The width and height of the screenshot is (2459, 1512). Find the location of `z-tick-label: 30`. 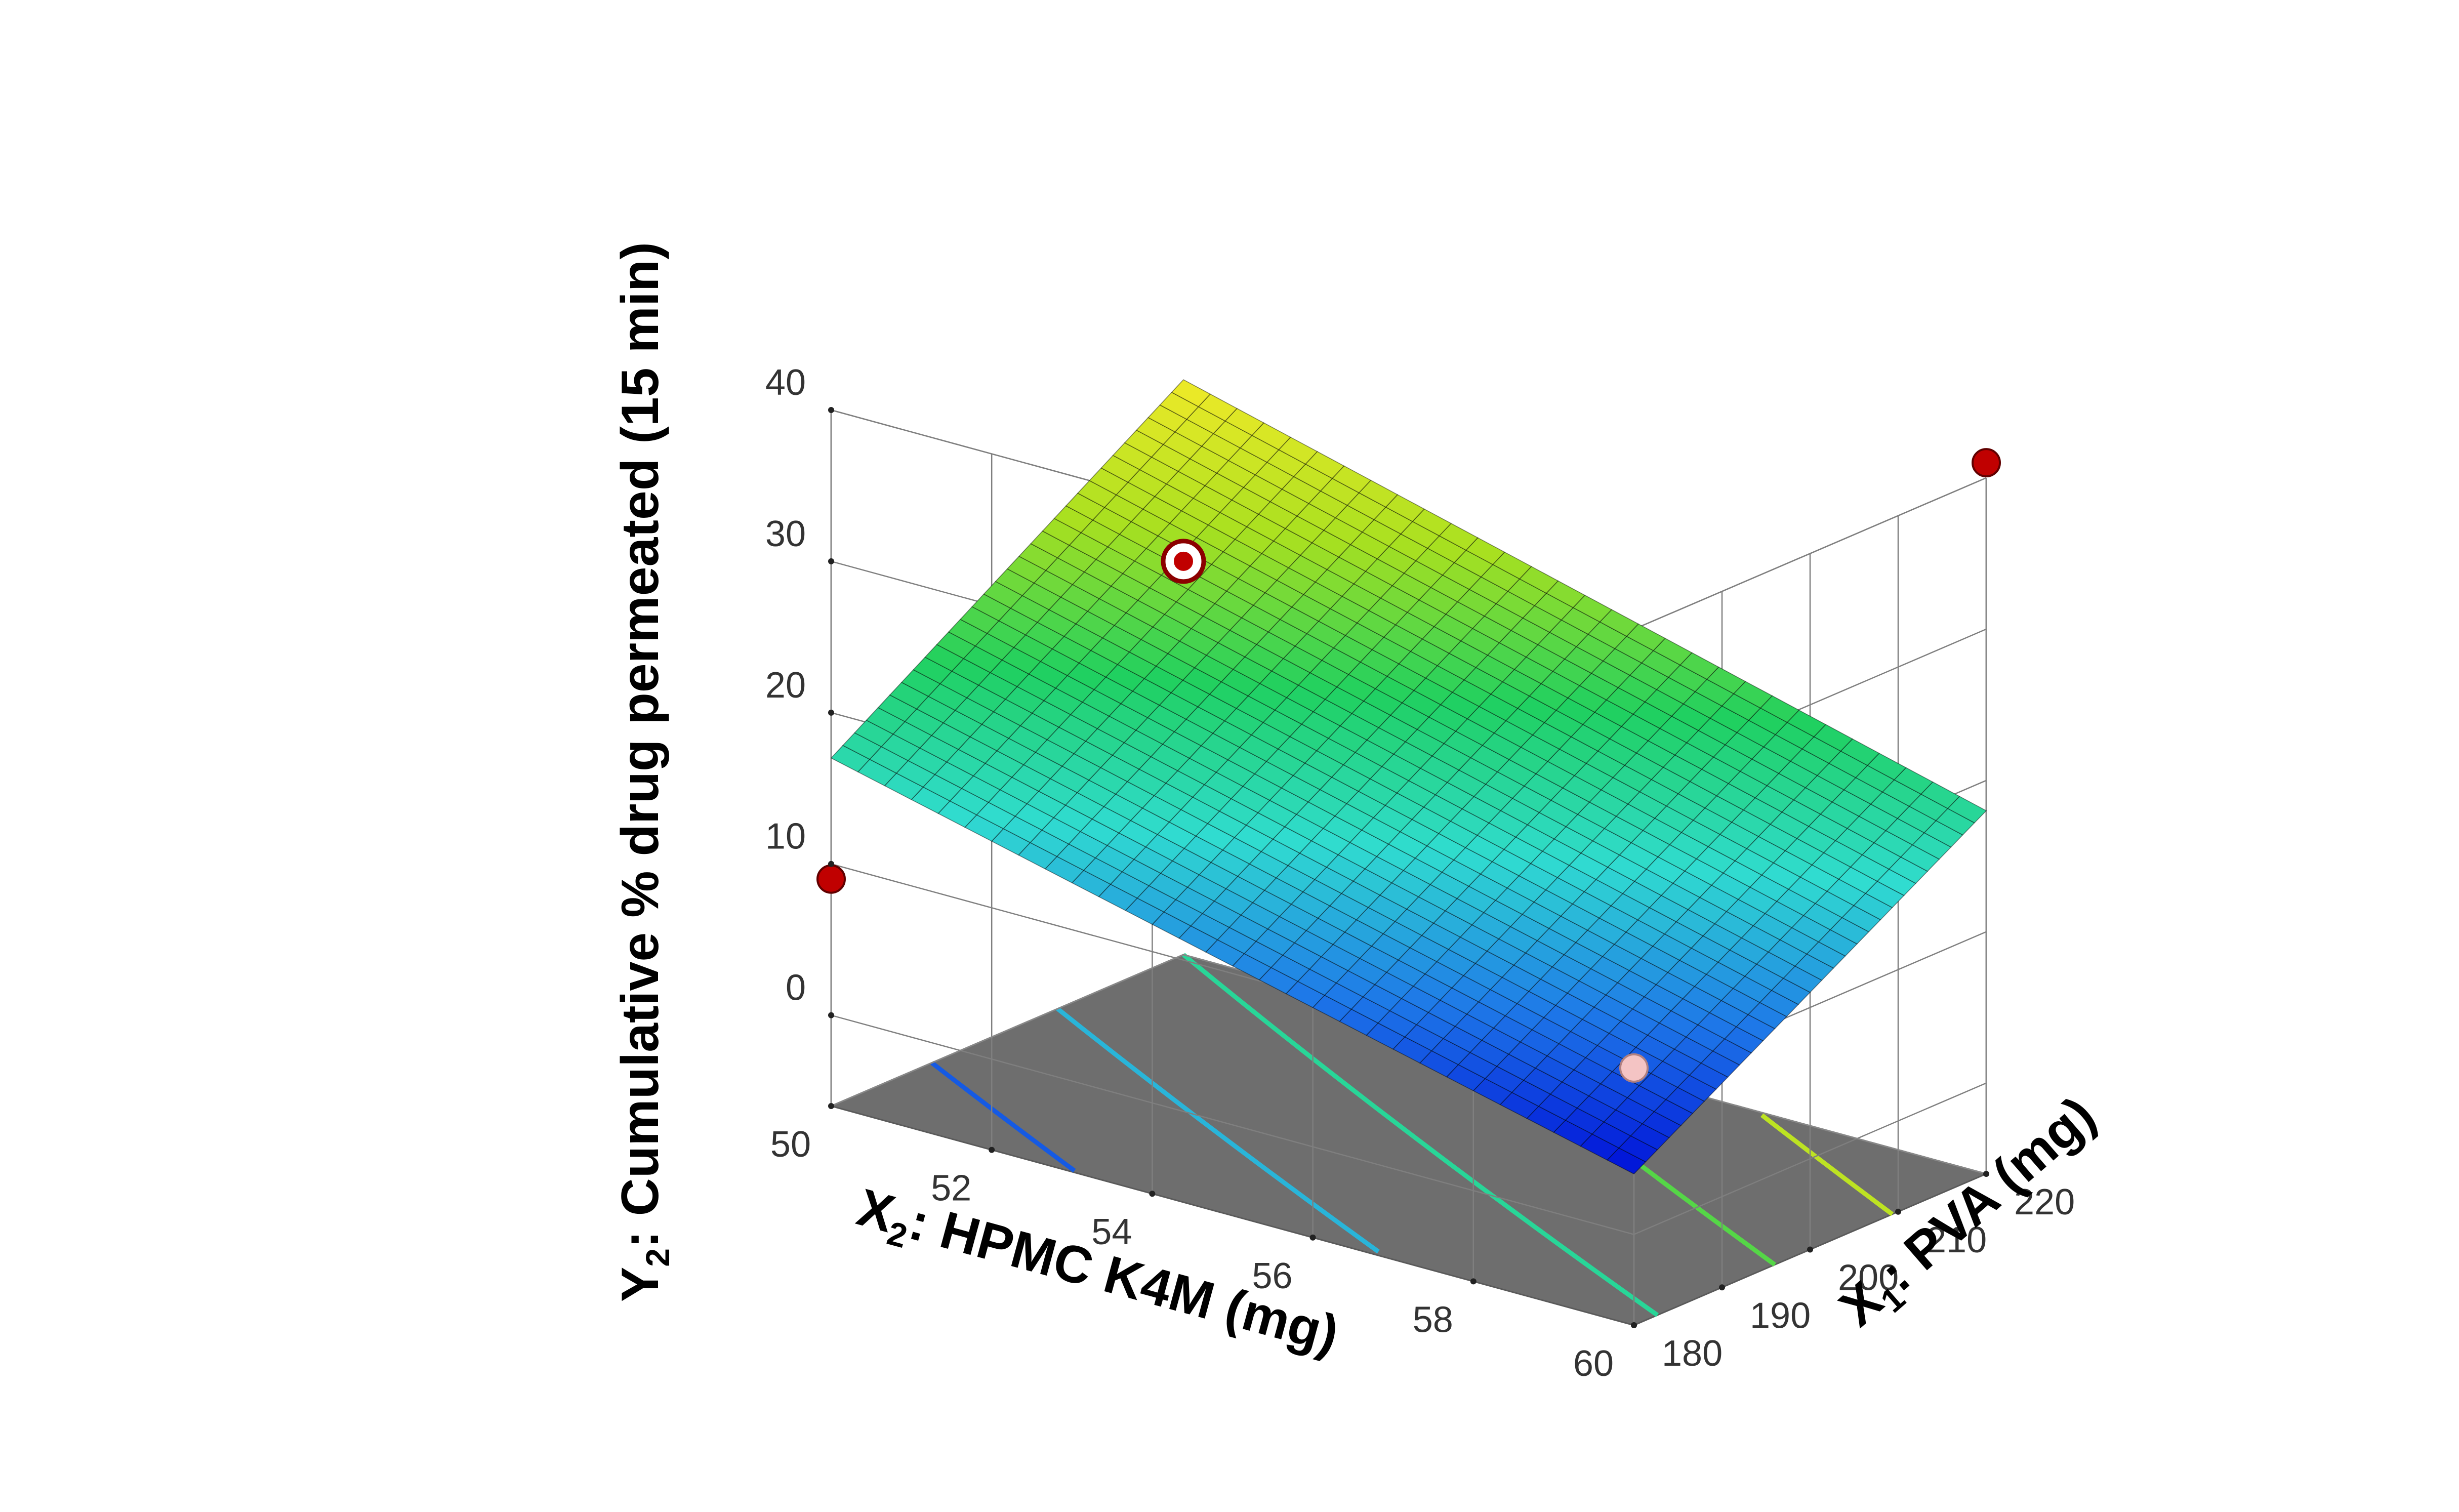

z-tick-label: 30 is located at coordinates (785, 534).